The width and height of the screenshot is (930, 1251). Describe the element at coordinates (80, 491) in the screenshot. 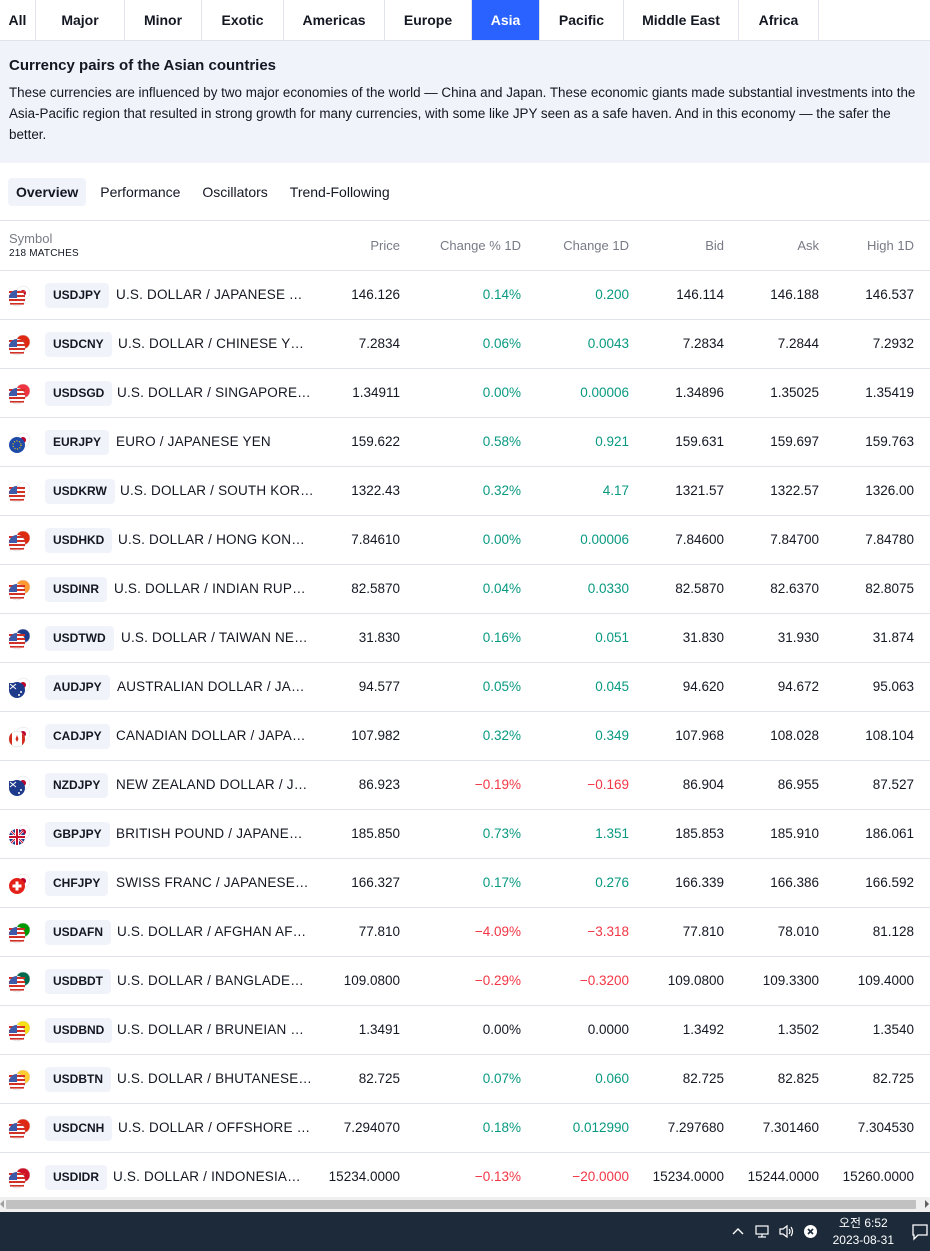

I see `ticker-badge: USDKRW` at that location.